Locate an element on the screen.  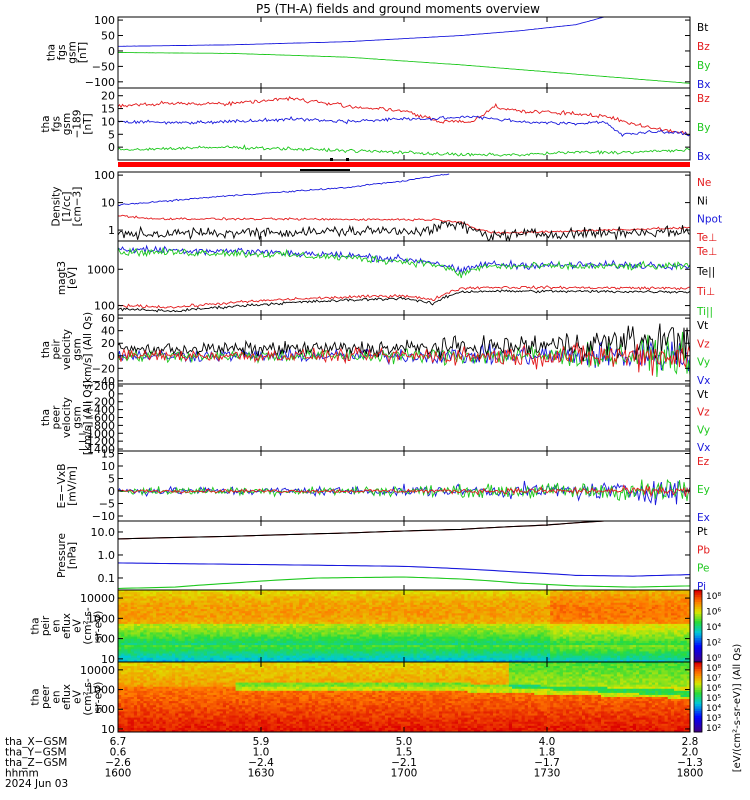
x-axis-value: −1.7 is located at coordinates (547, 763).